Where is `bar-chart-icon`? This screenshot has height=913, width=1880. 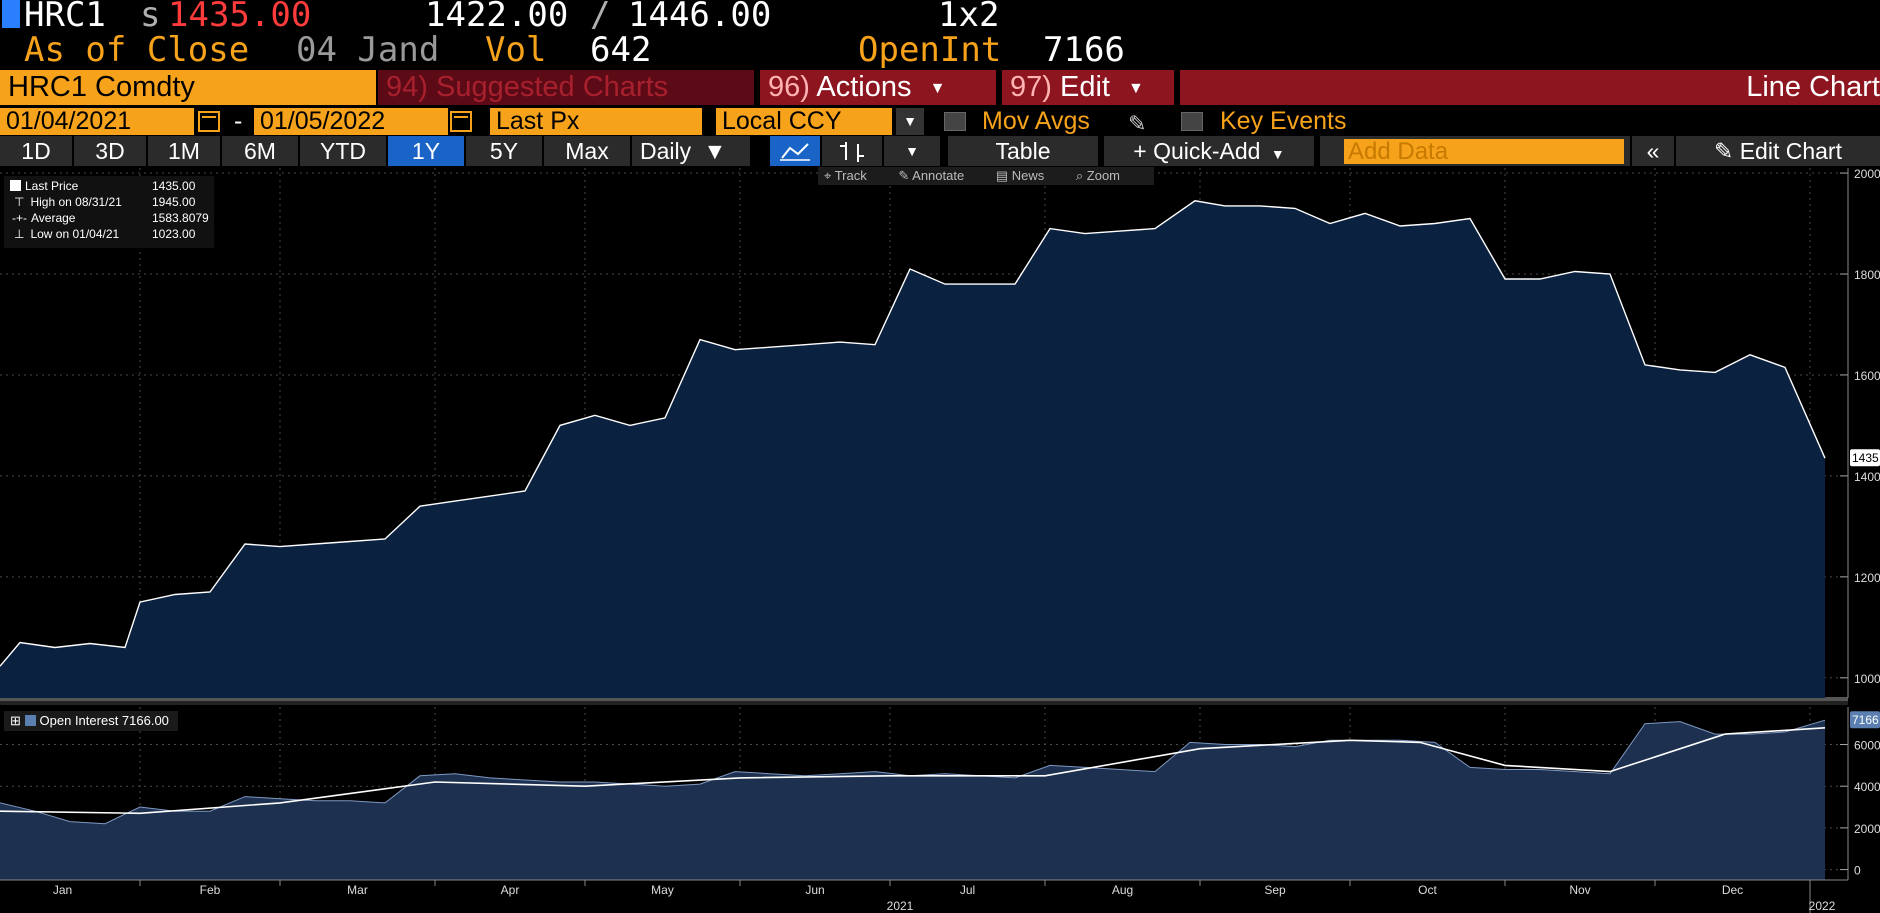 bar-chart-icon is located at coordinates (852, 151).